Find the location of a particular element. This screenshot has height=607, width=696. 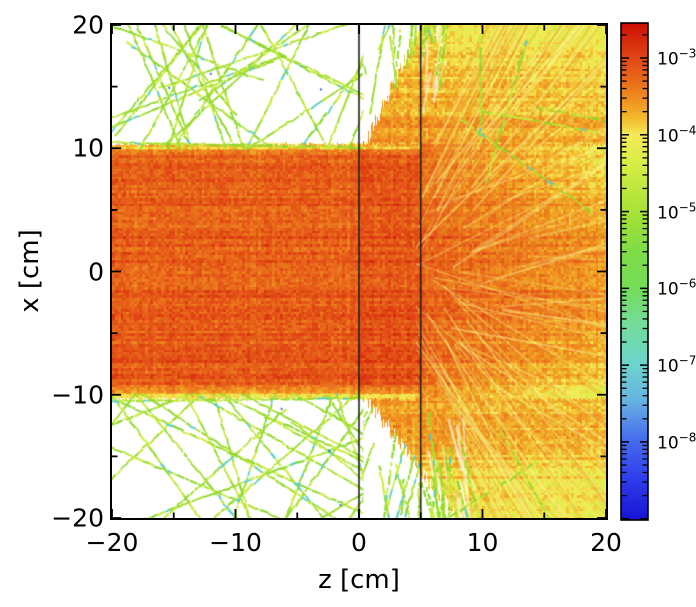

colorbar-tick-label: 10⁻⁷ is located at coordinates (676, 365).